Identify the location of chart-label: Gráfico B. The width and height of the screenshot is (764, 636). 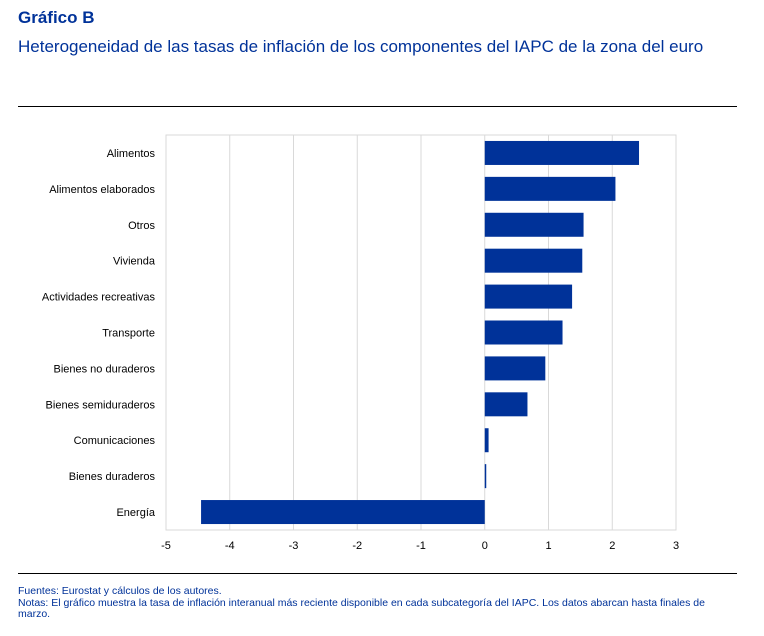
(56, 17).